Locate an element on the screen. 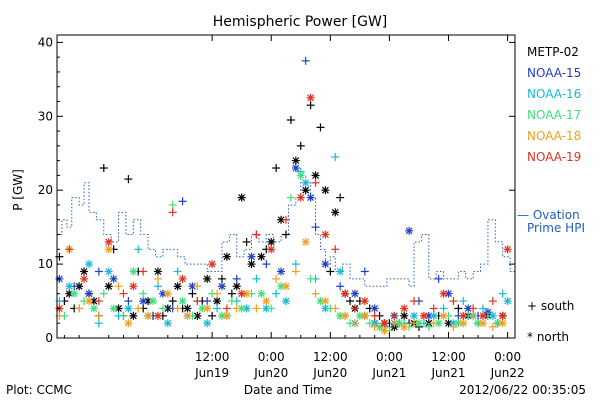  x-tick-date-label: Jun19 is located at coordinates (211, 373).